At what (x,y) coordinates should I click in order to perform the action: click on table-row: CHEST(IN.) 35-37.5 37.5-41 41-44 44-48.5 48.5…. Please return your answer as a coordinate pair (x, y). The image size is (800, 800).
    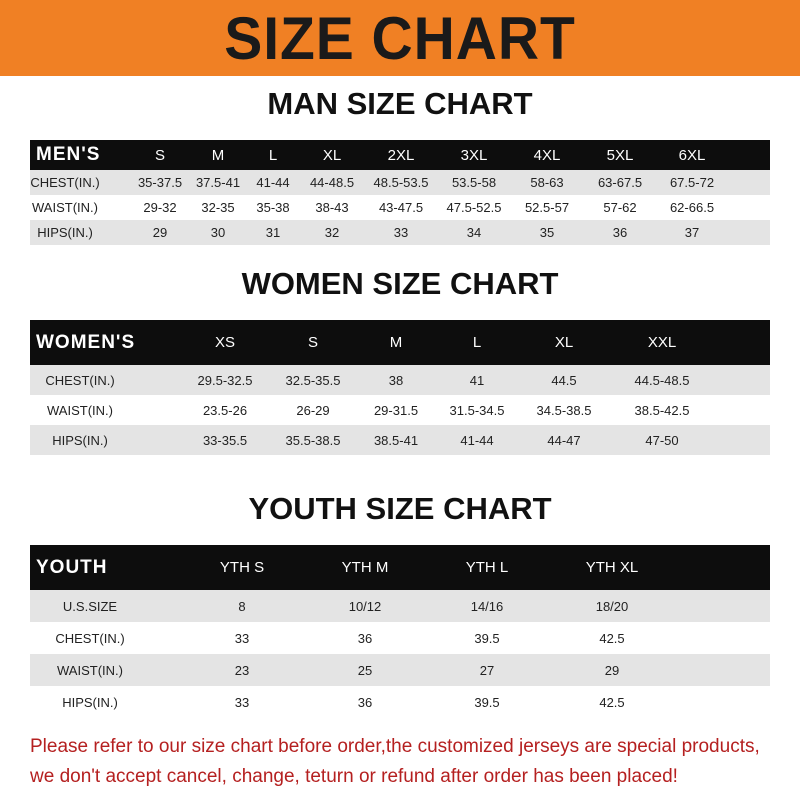
    Looking at the image, I should click on (400, 182).